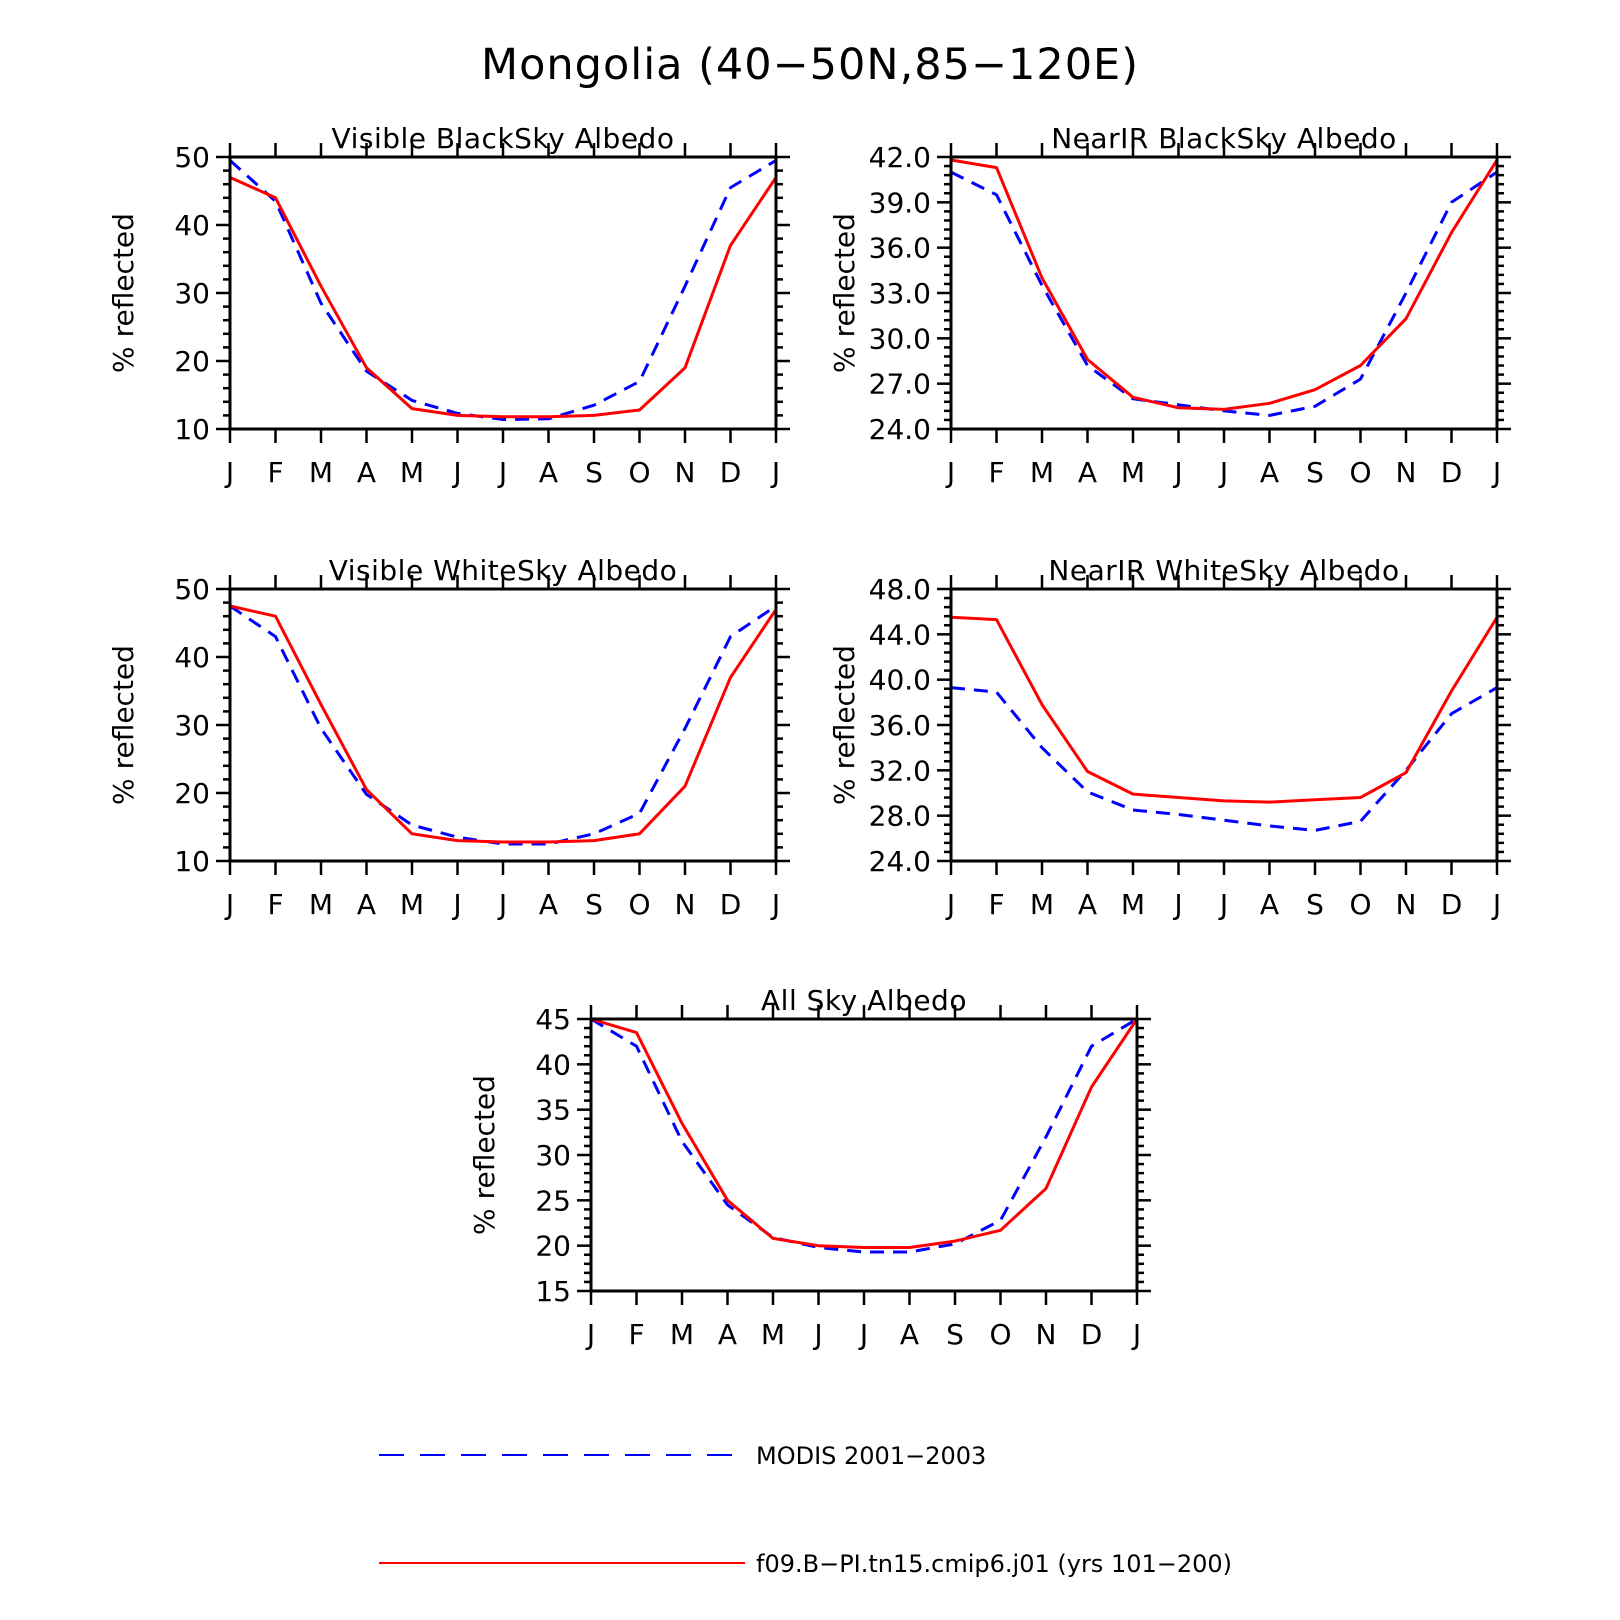  I want to click on y-tick-label: 50, so click(192, 589).